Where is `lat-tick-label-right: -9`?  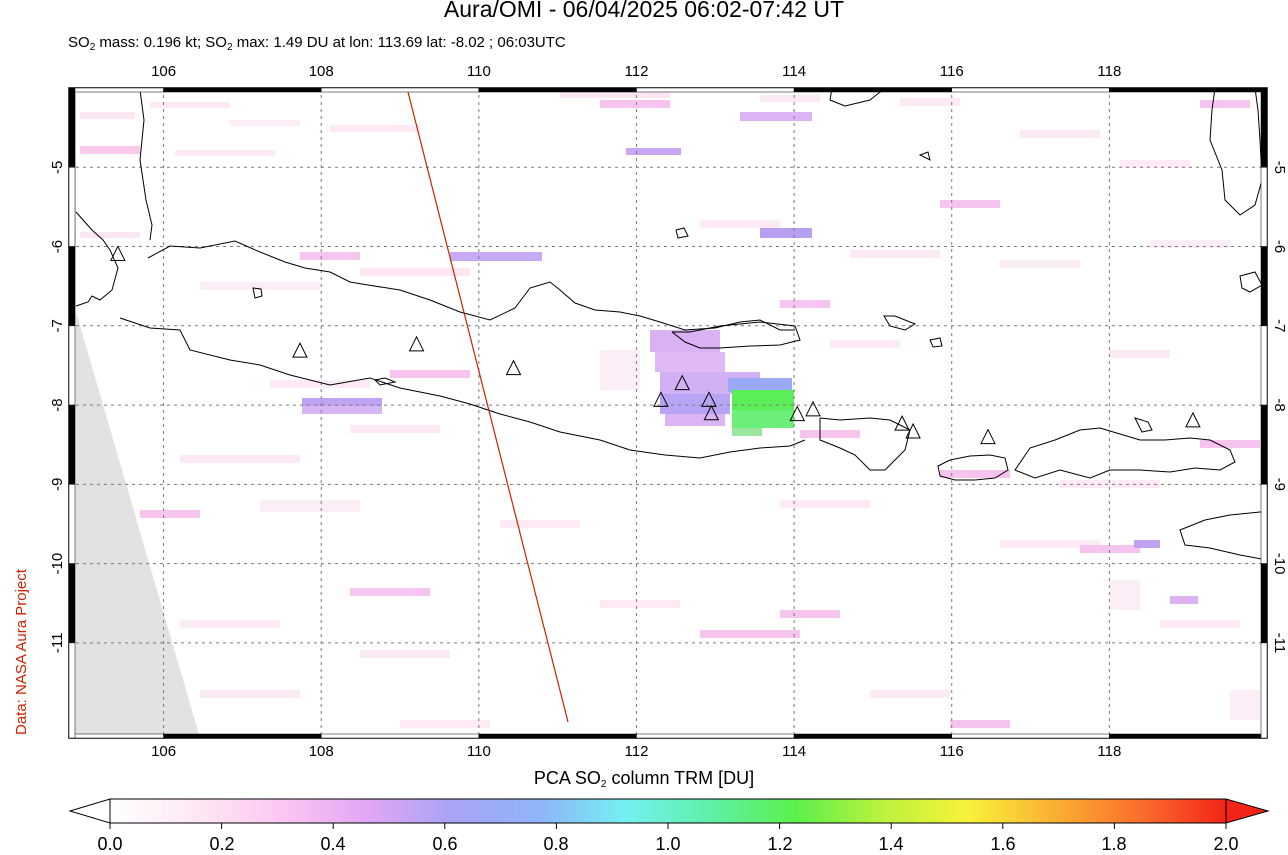
lat-tick-label-right: -9 is located at coordinates (1279, 484).